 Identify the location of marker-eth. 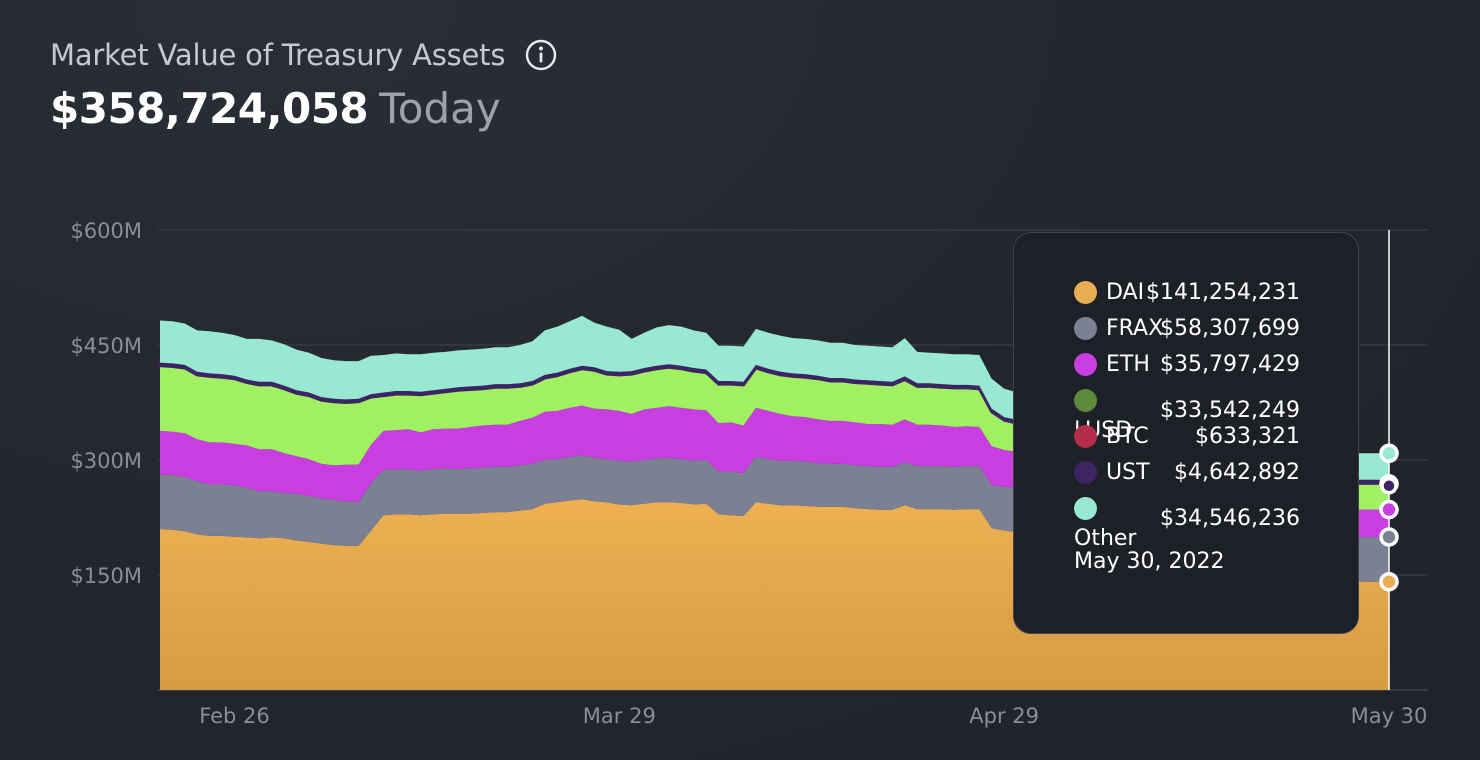
(1389, 509).